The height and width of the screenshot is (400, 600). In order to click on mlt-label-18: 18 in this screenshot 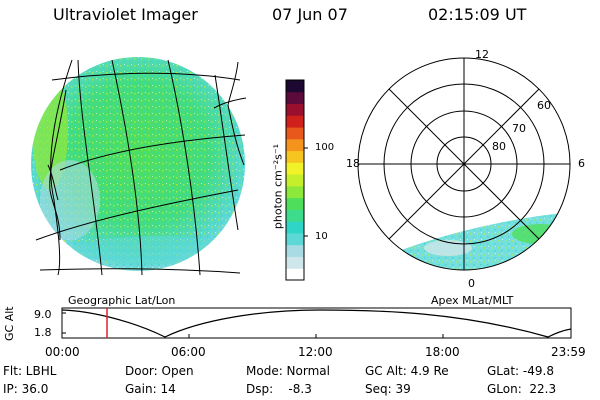, I will do `click(353, 163)`.